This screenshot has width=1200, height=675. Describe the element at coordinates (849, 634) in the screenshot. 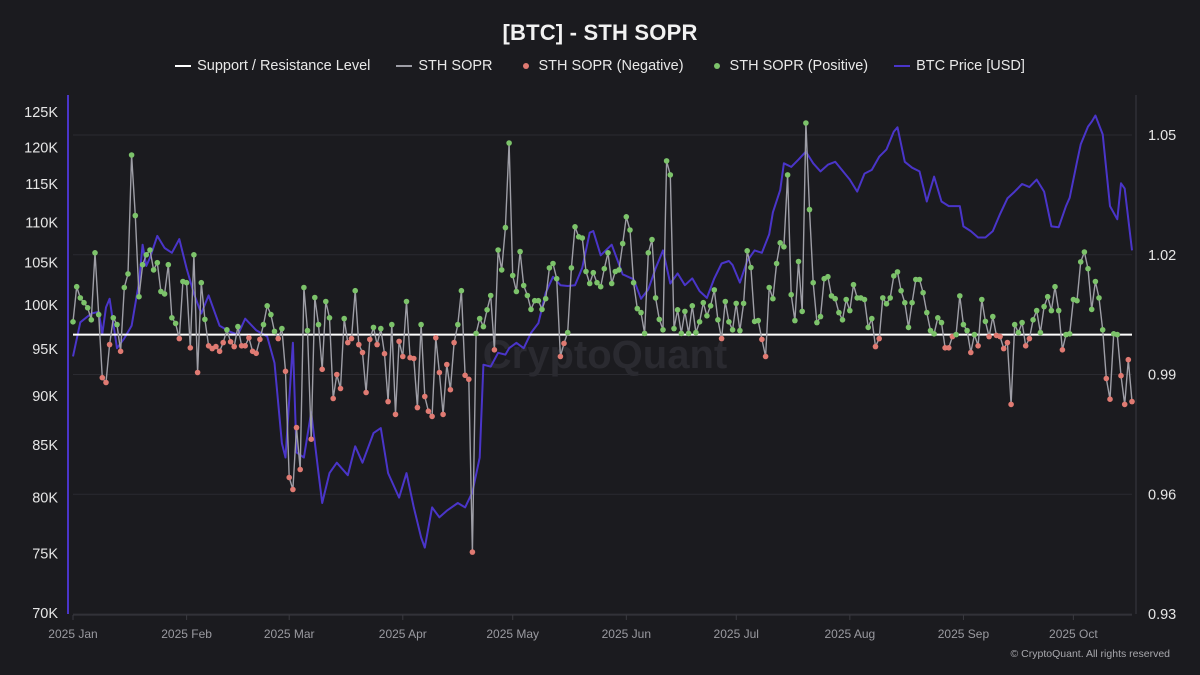

I see `x-tick-label: 2025 Aug` at that location.